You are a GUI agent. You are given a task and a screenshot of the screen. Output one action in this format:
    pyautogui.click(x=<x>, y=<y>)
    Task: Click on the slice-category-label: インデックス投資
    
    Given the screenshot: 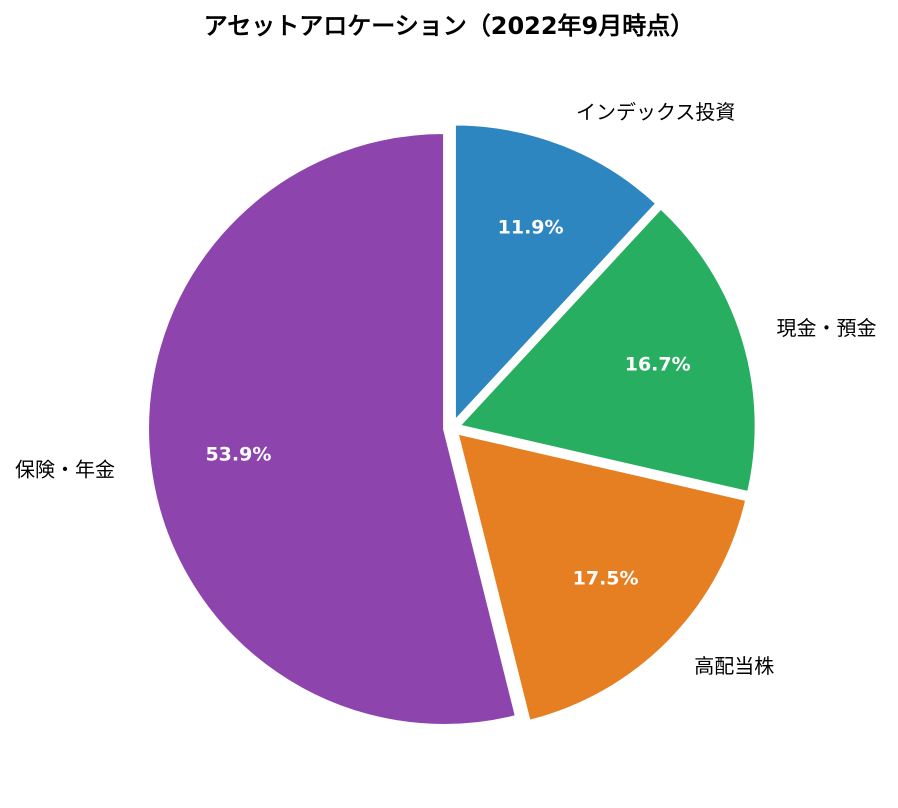 What is the action you would take?
    pyautogui.click(x=655, y=112)
    